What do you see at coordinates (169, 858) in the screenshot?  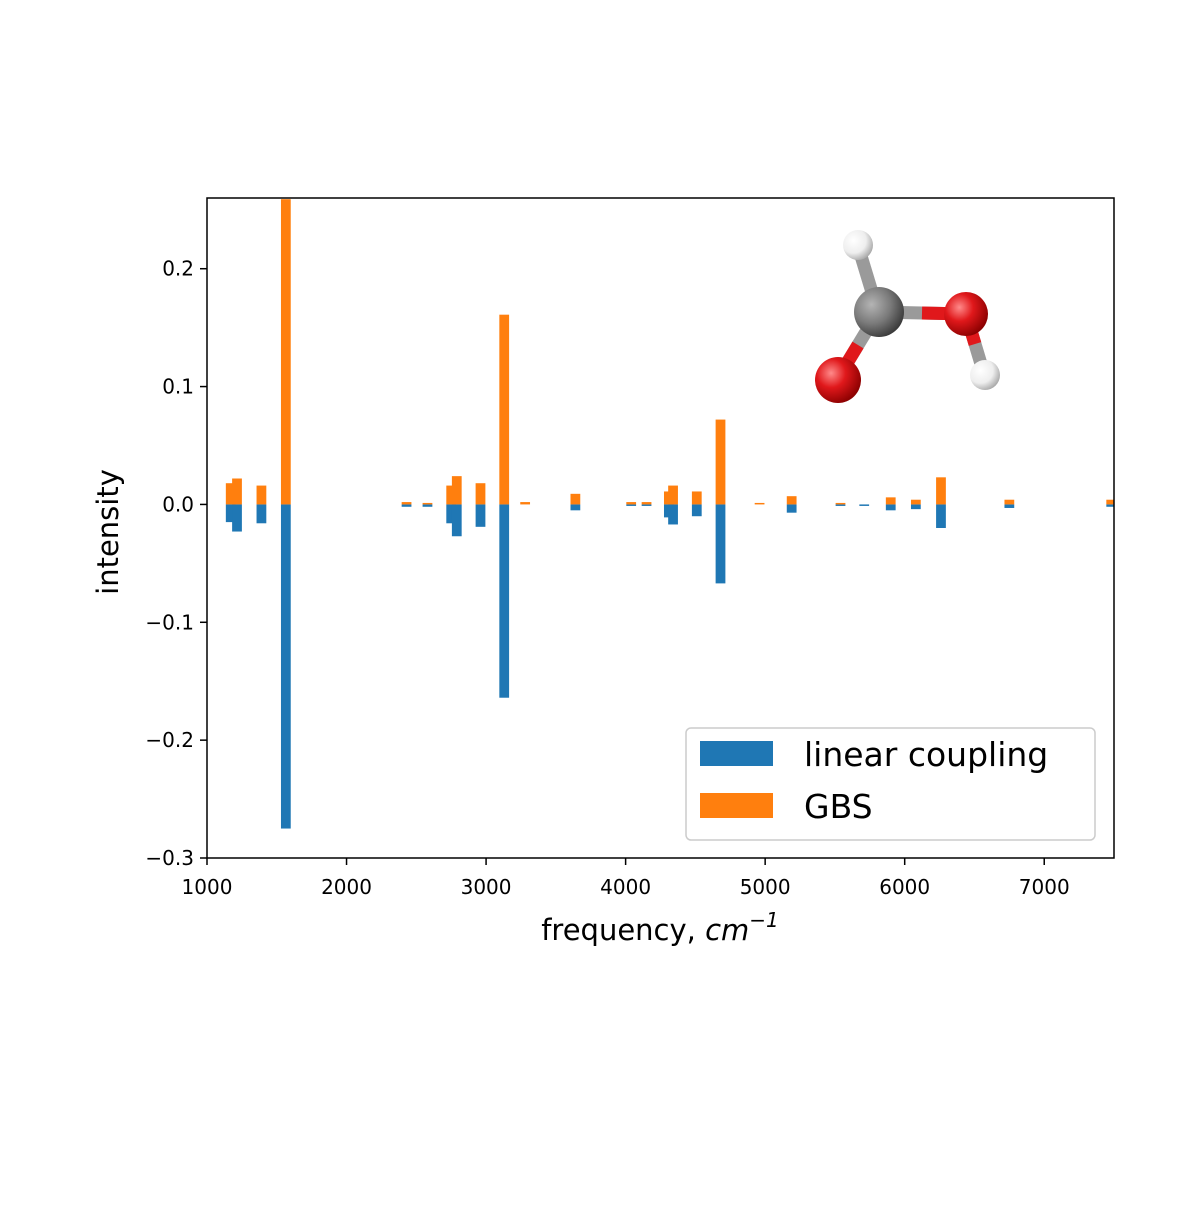 I see `y-tick-label: −0.3` at bounding box center [169, 858].